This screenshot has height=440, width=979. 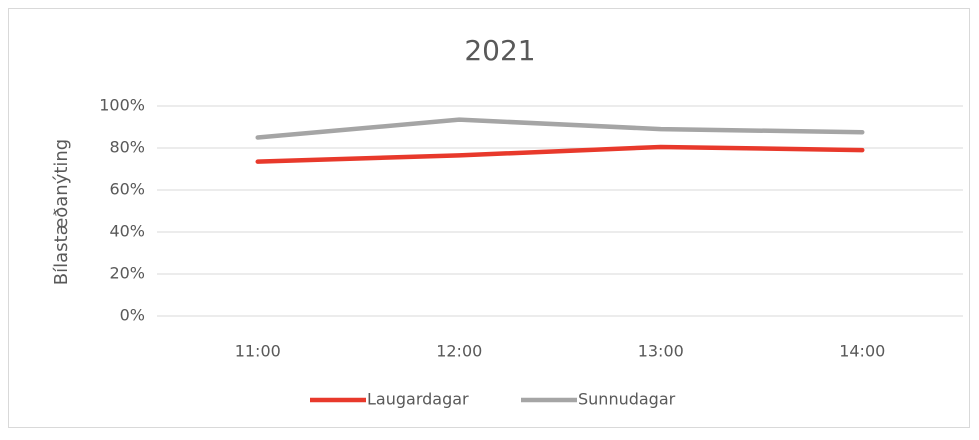 What do you see at coordinates (127, 189) in the screenshot?
I see `y-tick-label: 60%` at bounding box center [127, 189].